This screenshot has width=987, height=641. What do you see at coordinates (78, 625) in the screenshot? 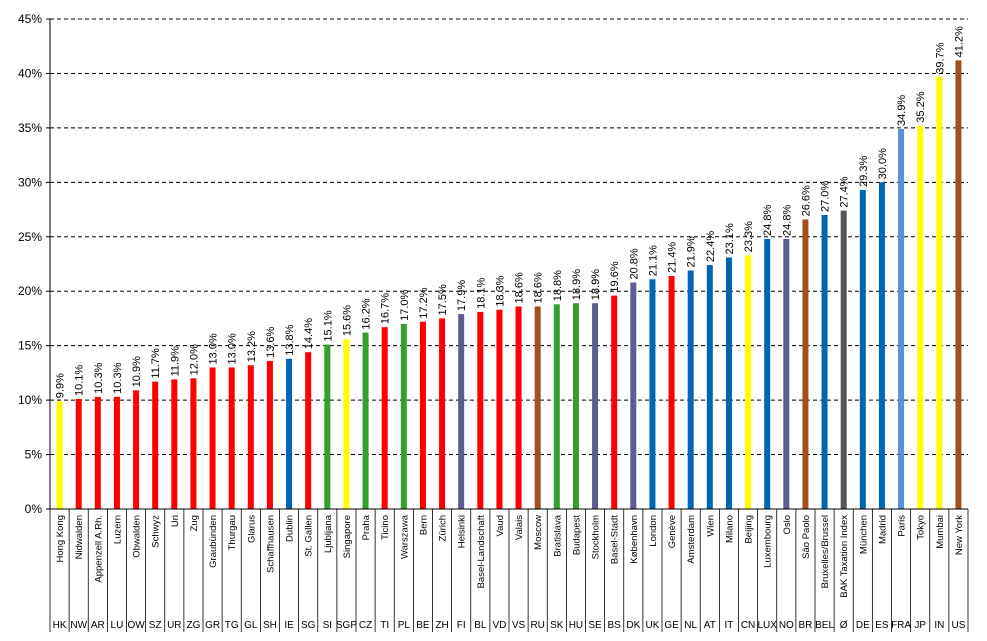
I see `category-code-label: NW` at bounding box center [78, 625].